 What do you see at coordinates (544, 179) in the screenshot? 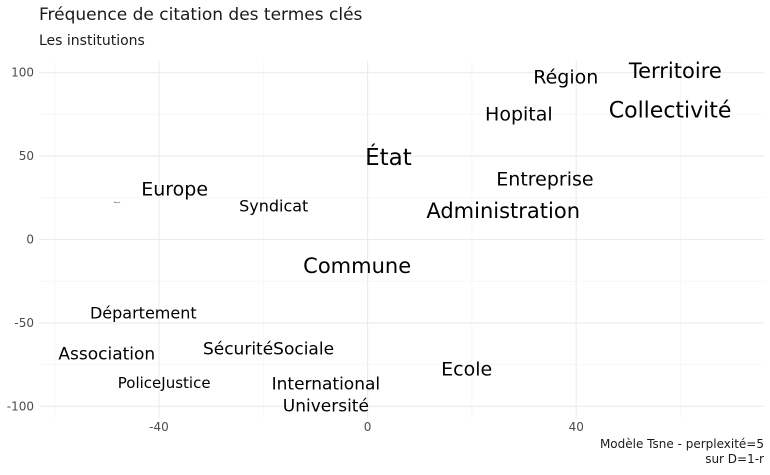
I see `term-label: Entreprise` at bounding box center [544, 179].